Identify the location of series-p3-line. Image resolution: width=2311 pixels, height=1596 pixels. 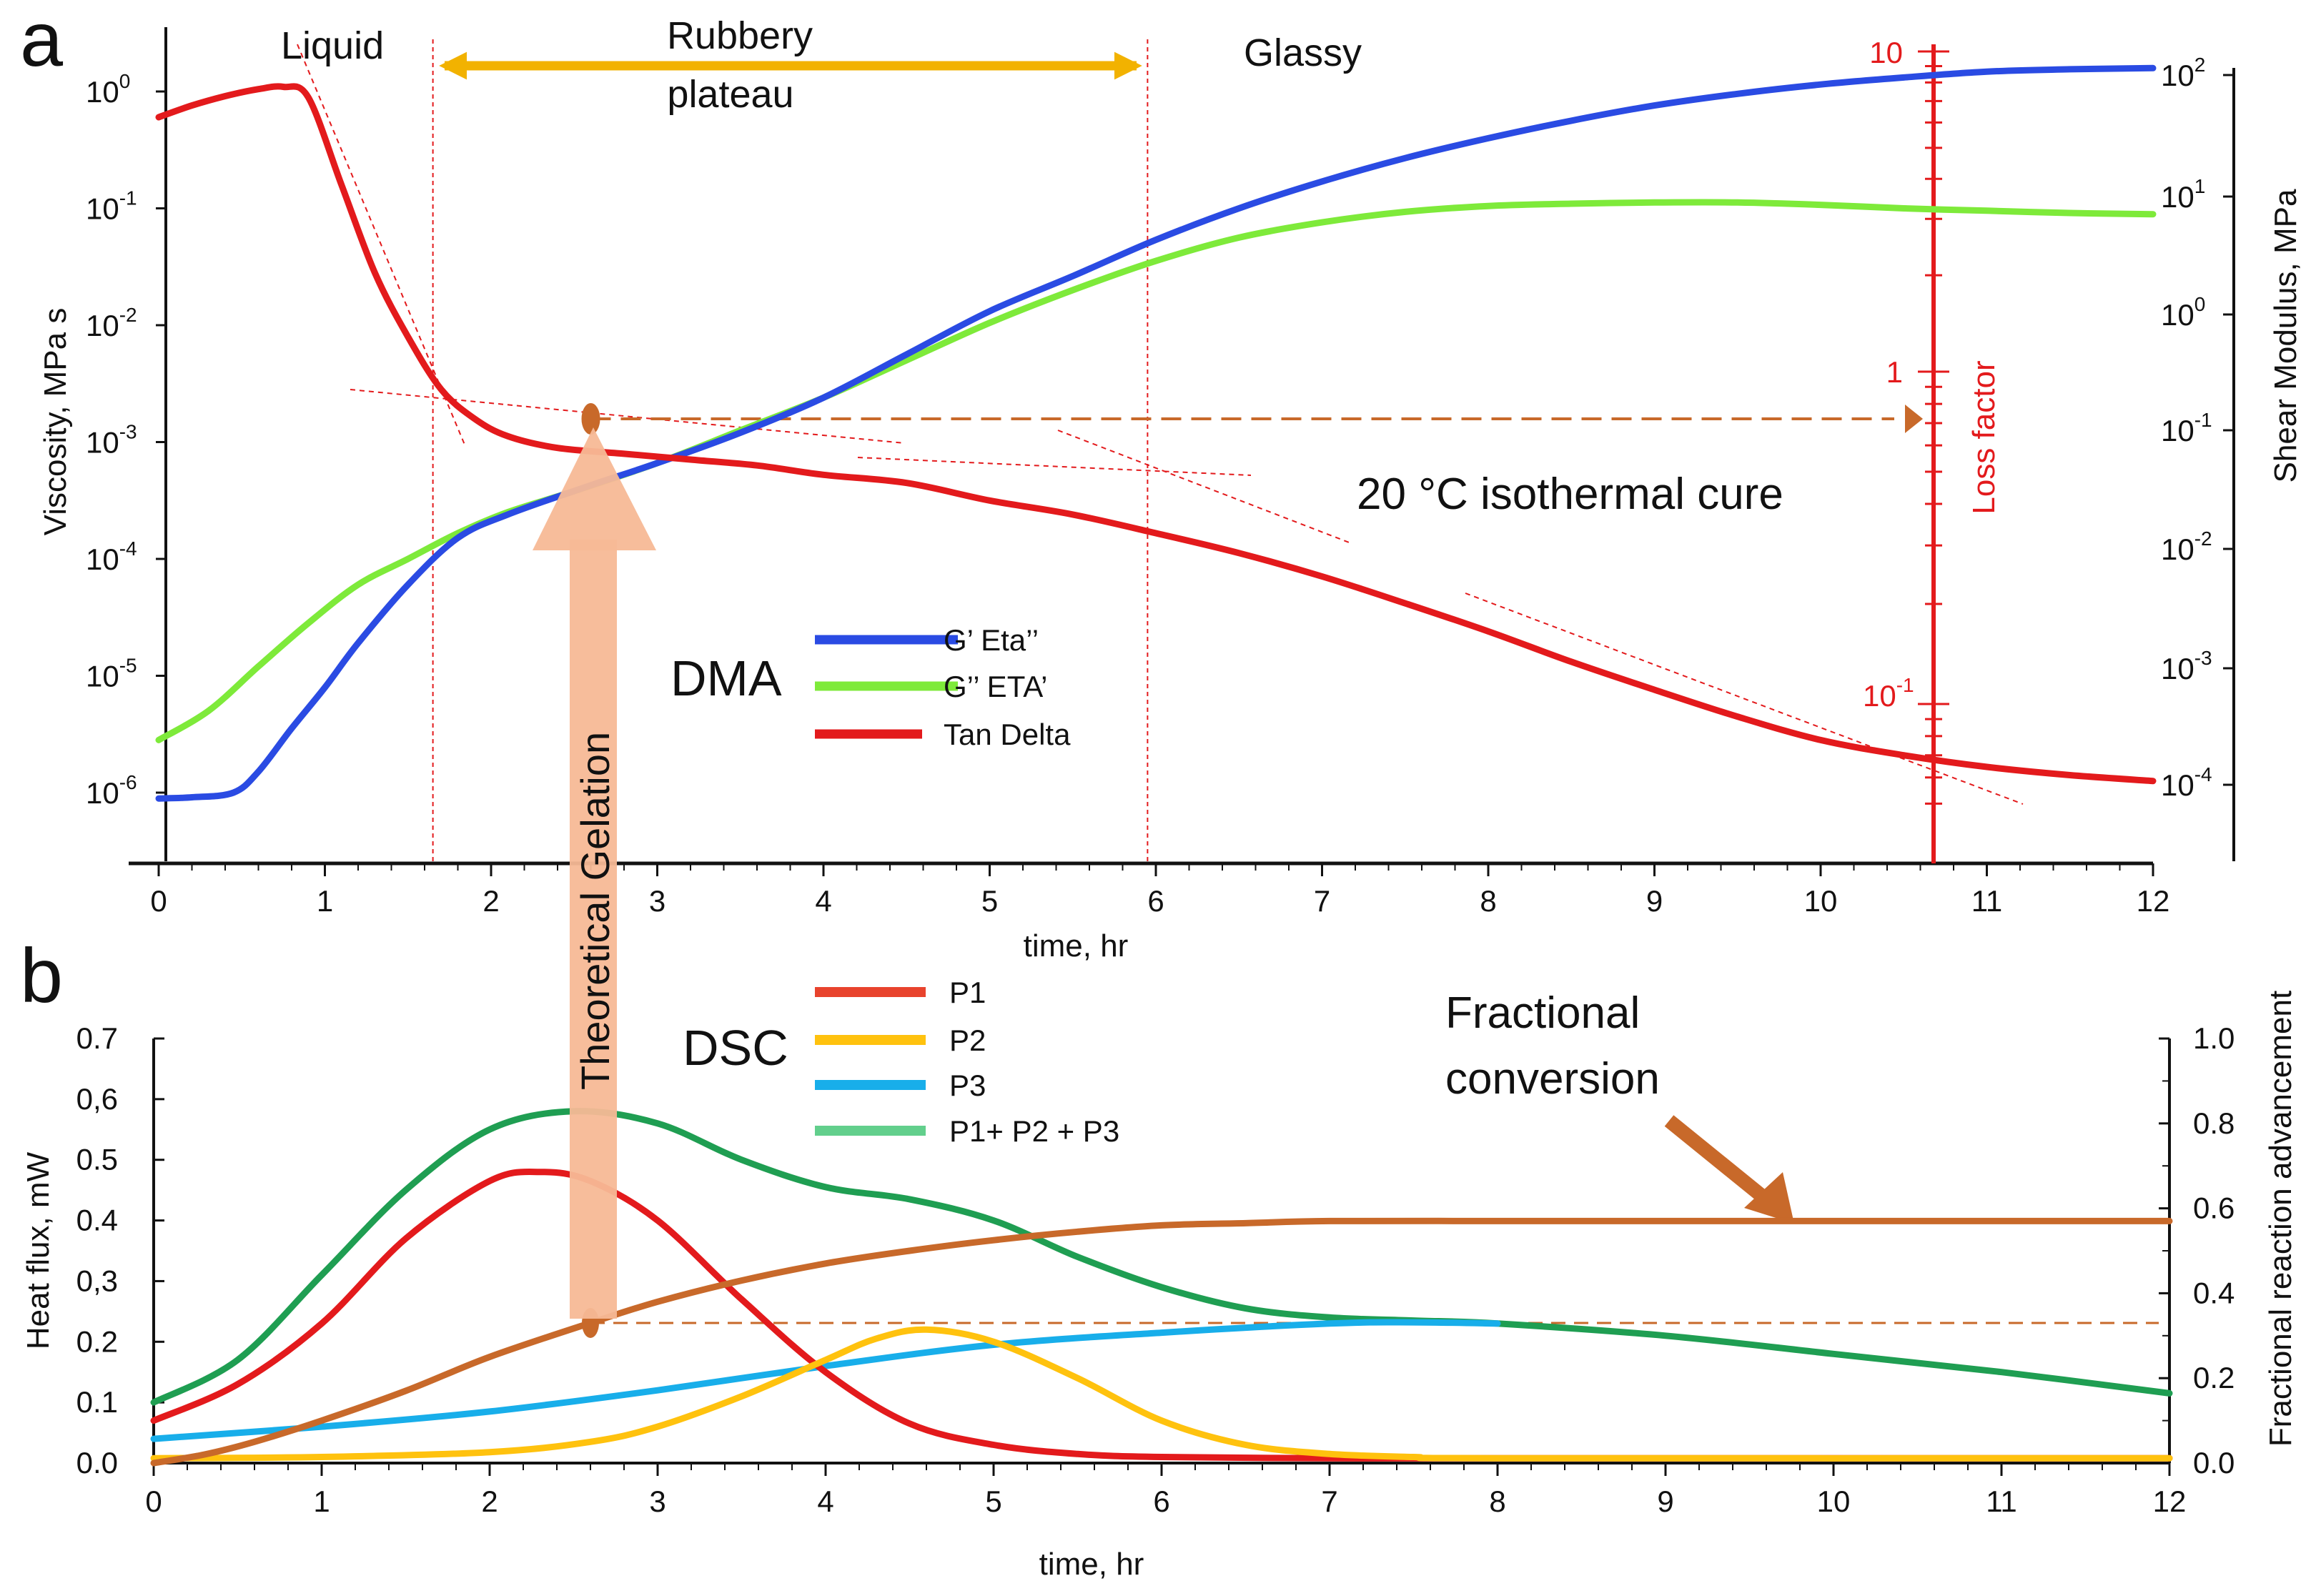
(826, 1380).